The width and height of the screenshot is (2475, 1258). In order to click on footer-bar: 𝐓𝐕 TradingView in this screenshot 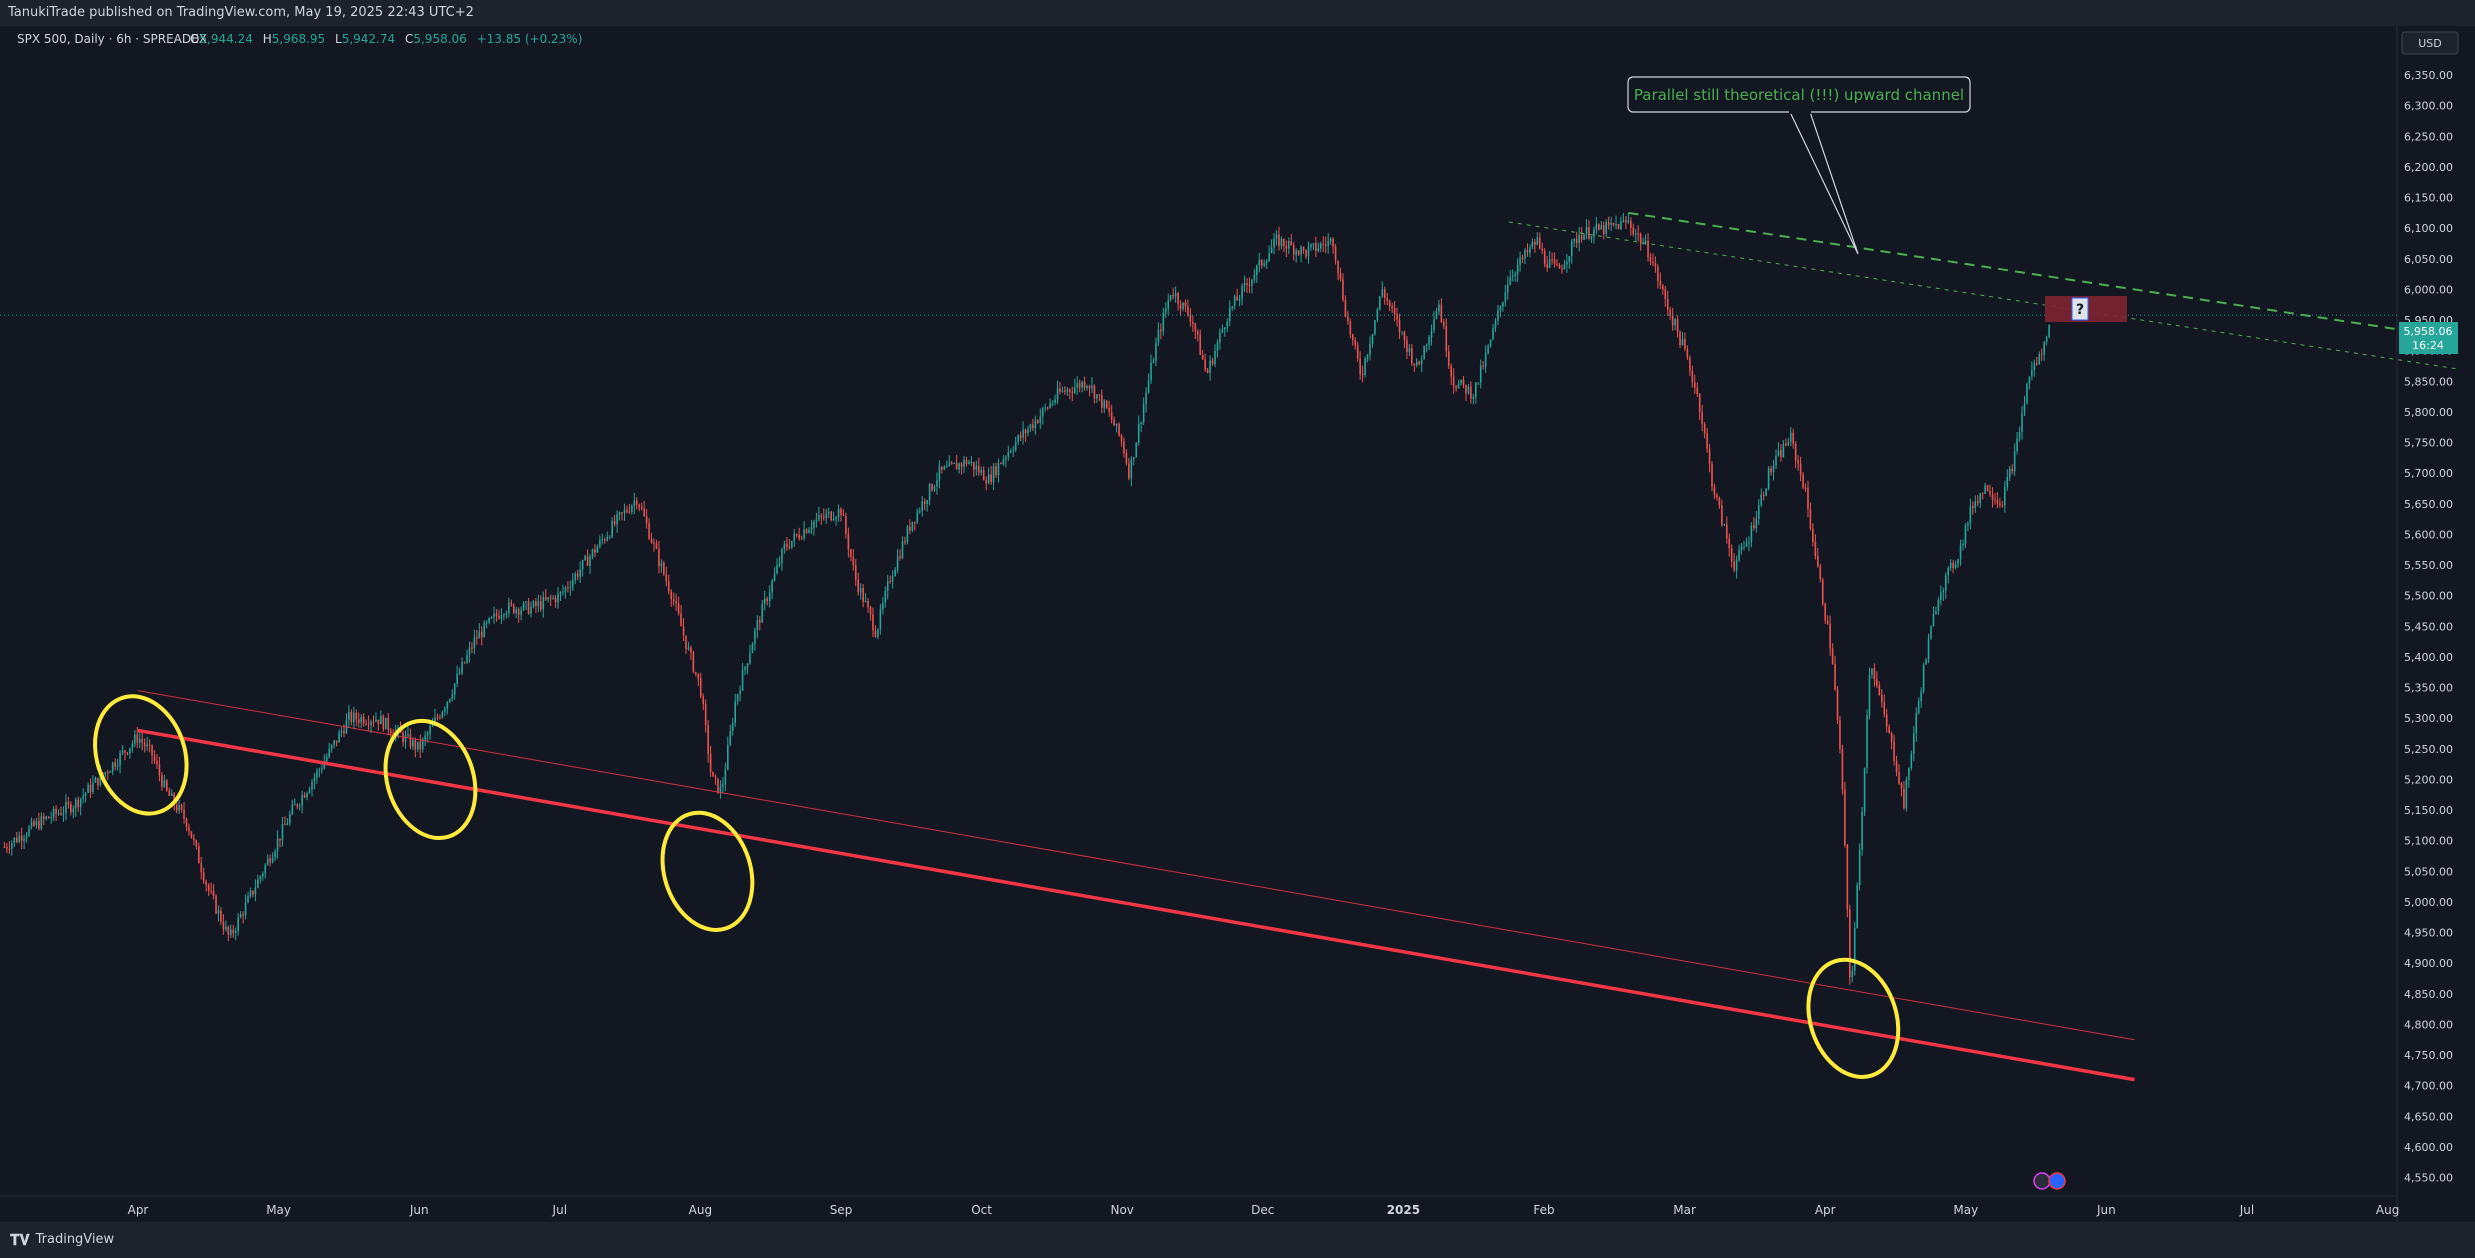, I will do `click(1237, 1240)`.